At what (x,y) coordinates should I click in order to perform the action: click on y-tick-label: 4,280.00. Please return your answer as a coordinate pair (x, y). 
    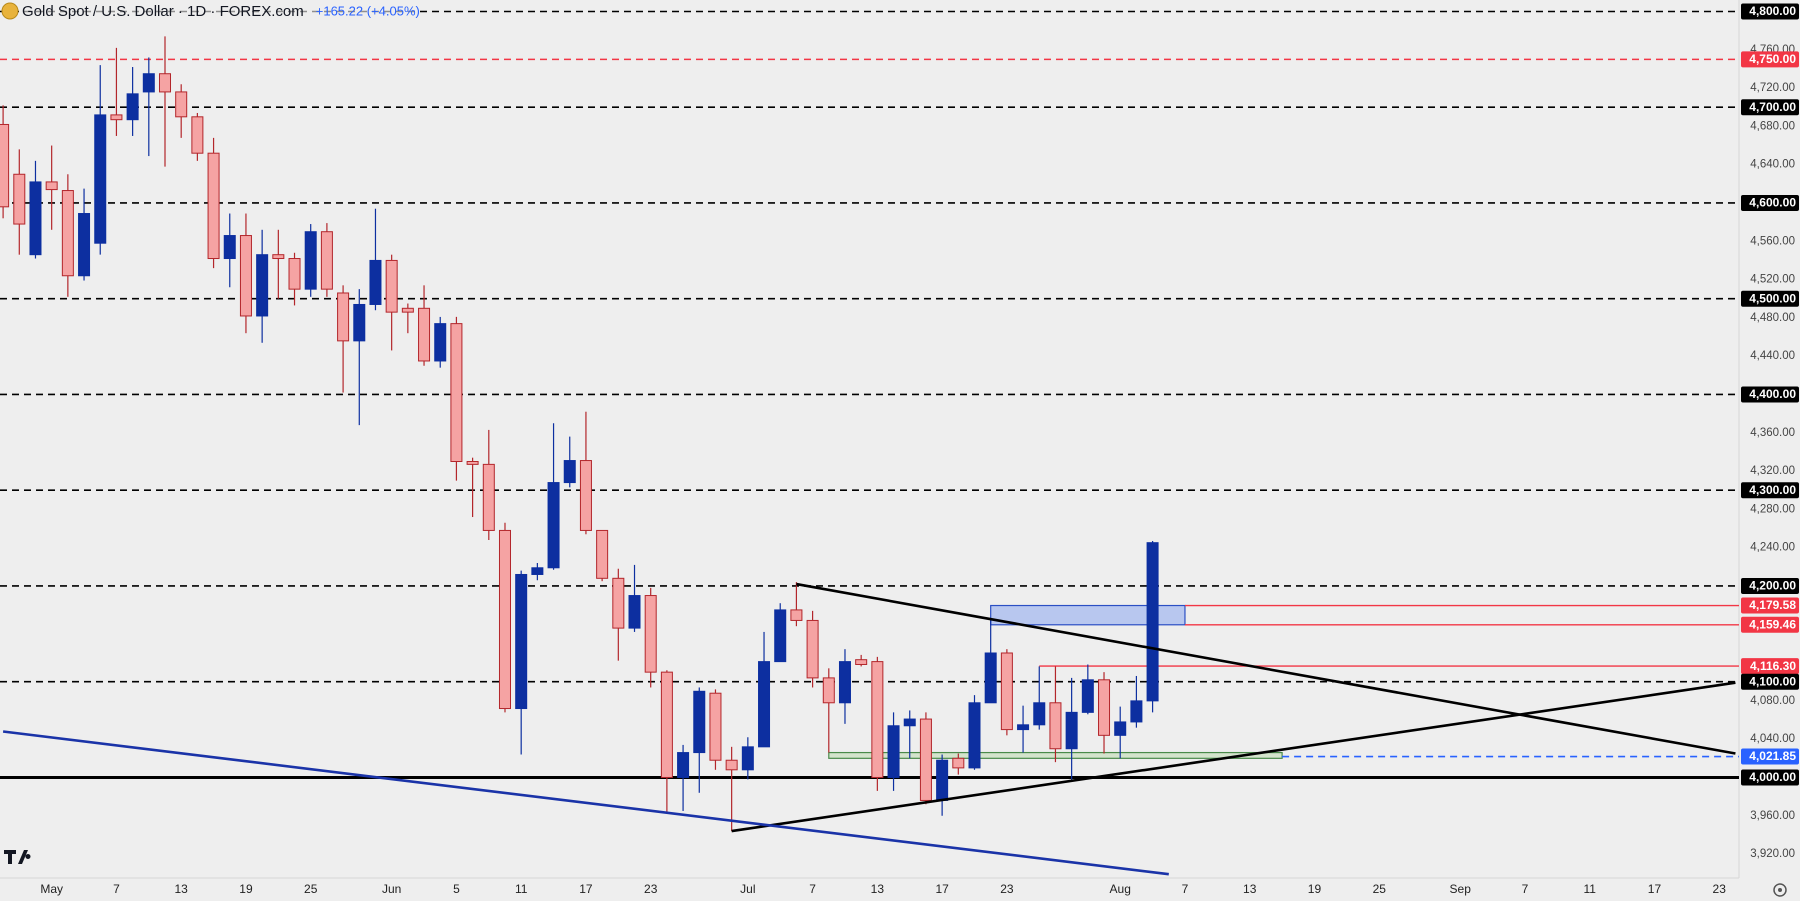
    Looking at the image, I should click on (1772, 509).